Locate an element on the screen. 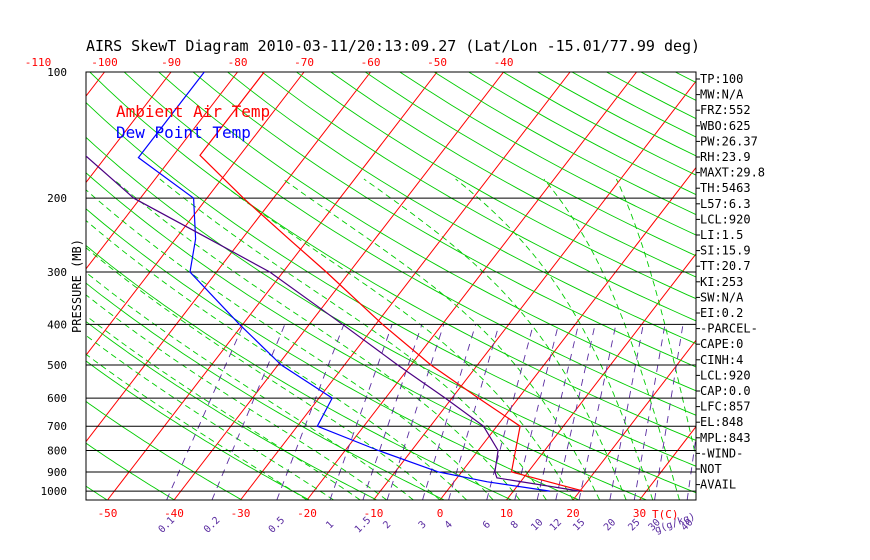 This screenshot has width=870, height=560. index-item: NOT is located at coordinates (711, 469).